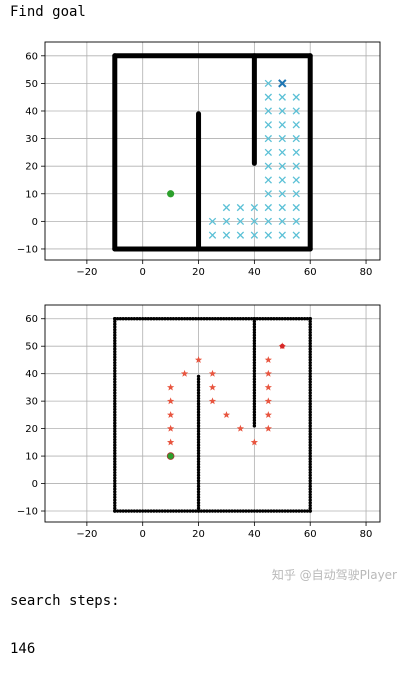 The width and height of the screenshot is (407, 673). What do you see at coordinates (198, 272) in the screenshot?
I see `x-tick-label: 20` at bounding box center [198, 272].